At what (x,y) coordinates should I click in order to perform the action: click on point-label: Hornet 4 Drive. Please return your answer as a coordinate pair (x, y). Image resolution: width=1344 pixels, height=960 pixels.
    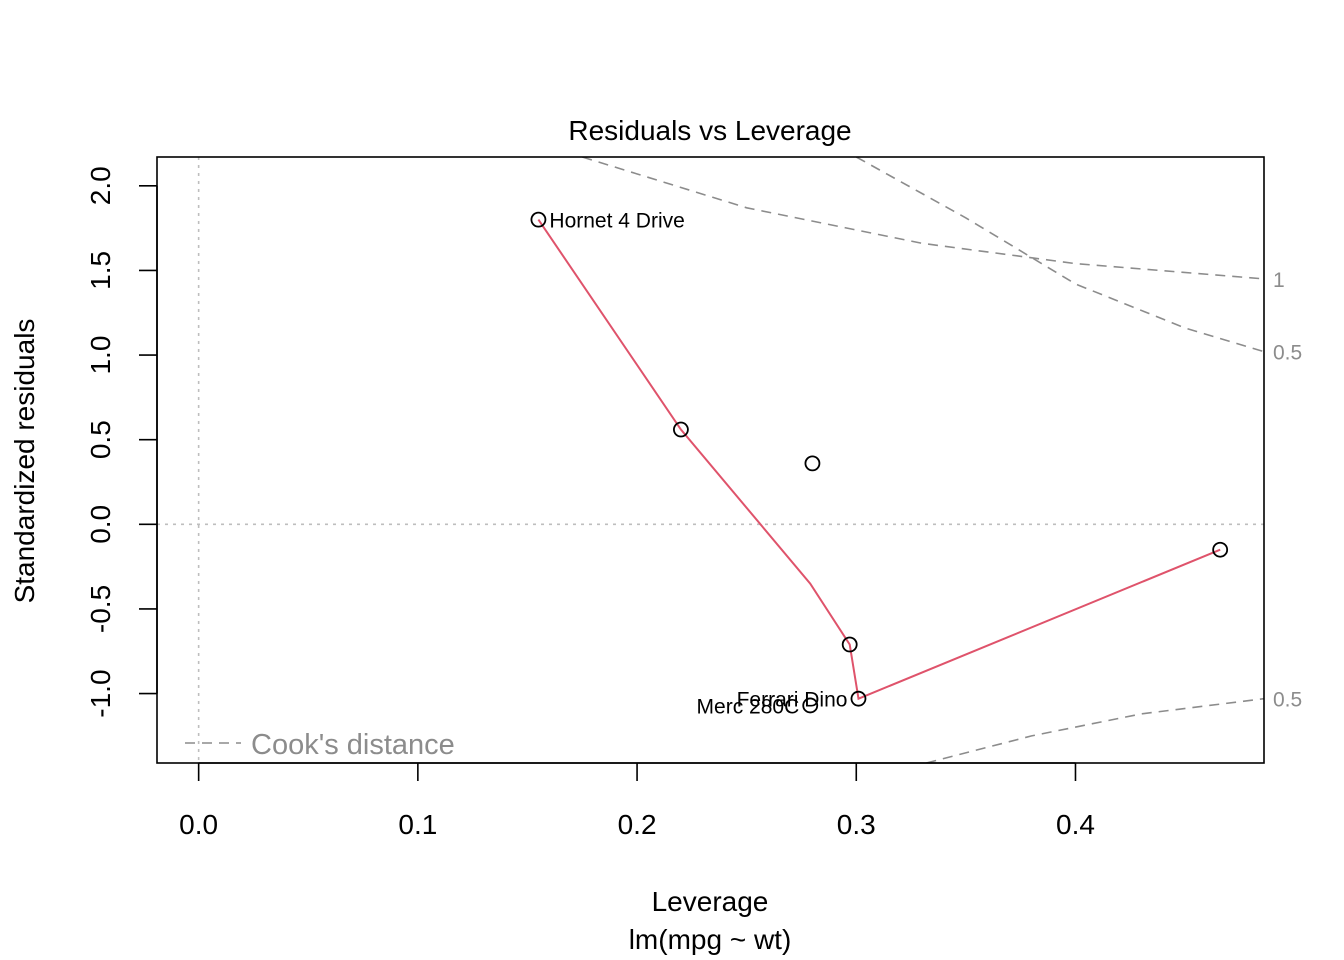
    Looking at the image, I should click on (616, 221).